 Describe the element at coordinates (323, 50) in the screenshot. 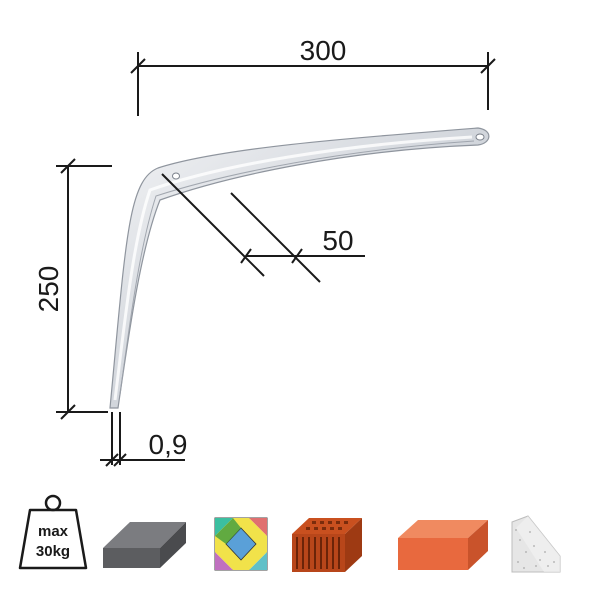

I see `width-label: 300` at that location.